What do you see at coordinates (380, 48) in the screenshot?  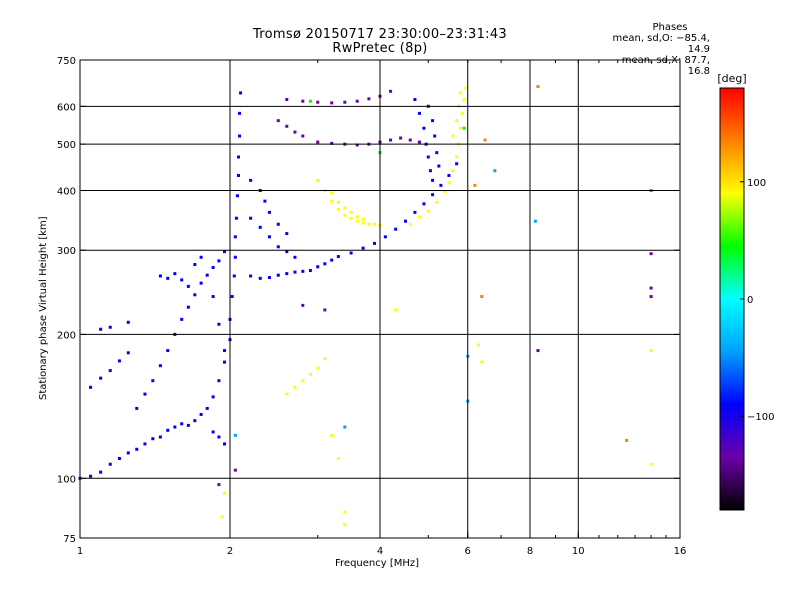 I see `title-line-2: RwPretec (8p)` at bounding box center [380, 48].